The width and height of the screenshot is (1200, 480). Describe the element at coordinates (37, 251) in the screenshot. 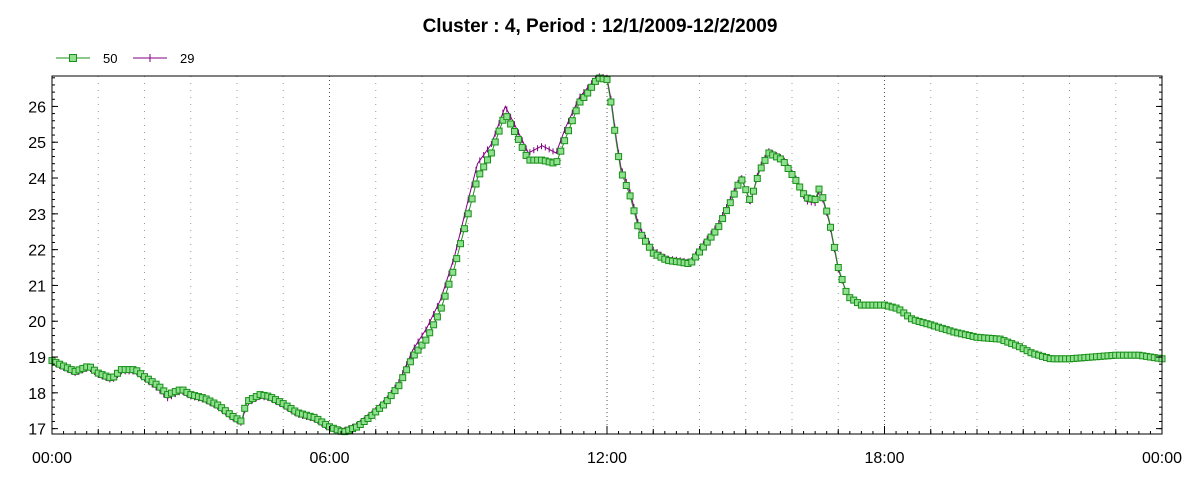

I see `y-tick-label: 22` at that location.